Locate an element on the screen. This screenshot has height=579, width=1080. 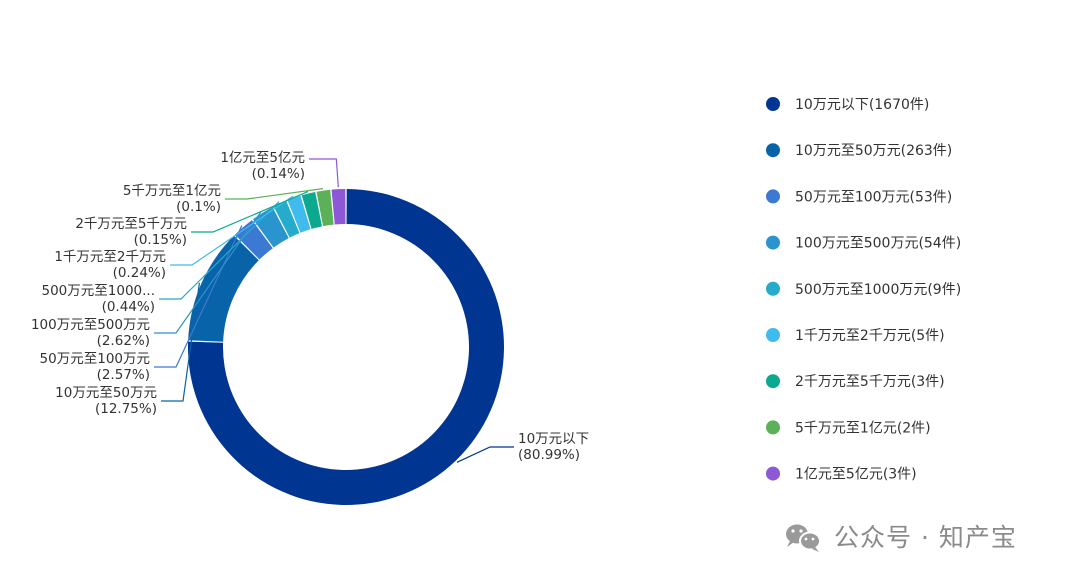
slice-label-name: 5千万元至1亿元 is located at coordinates (172, 191).